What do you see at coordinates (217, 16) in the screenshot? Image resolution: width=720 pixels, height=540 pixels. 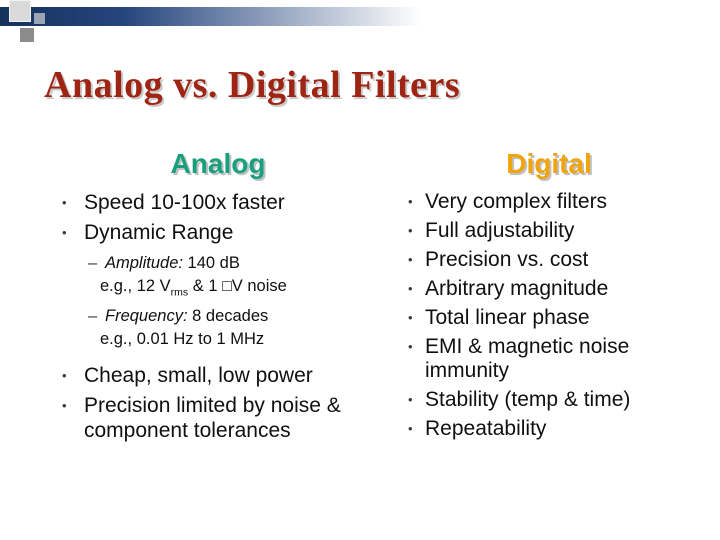 I see `top-gradient-bar` at bounding box center [217, 16].